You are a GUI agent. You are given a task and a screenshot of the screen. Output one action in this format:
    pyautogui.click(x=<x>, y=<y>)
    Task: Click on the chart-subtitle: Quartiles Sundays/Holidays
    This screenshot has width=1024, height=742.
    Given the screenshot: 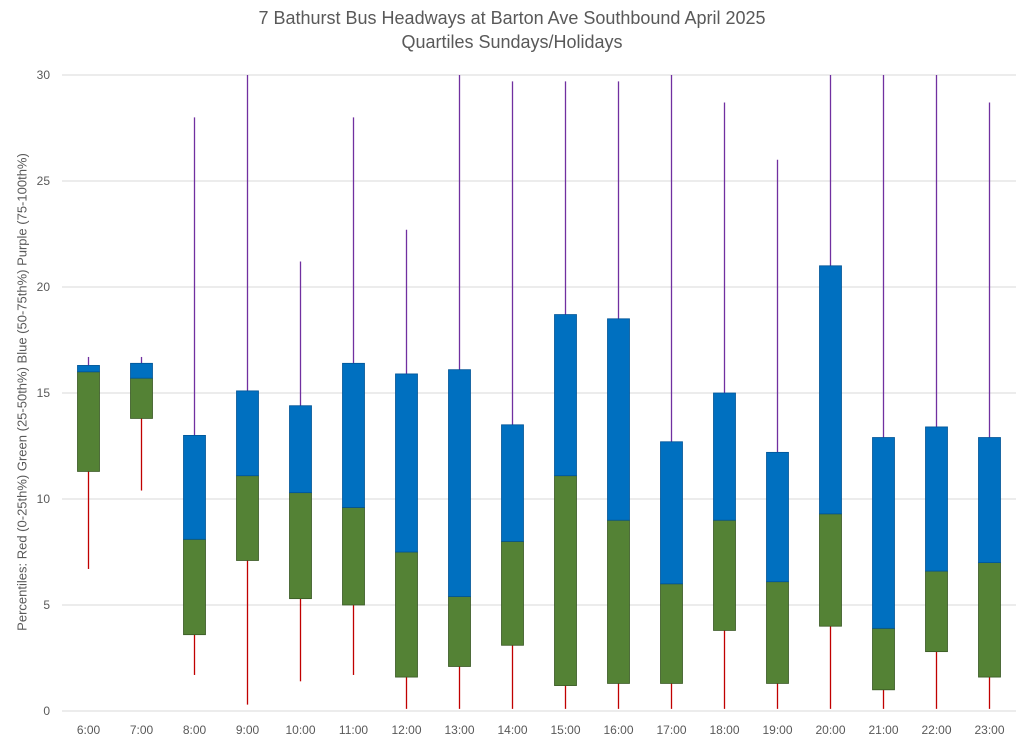 What is the action you would take?
    pyautogui.click(x=512, y=42)
    